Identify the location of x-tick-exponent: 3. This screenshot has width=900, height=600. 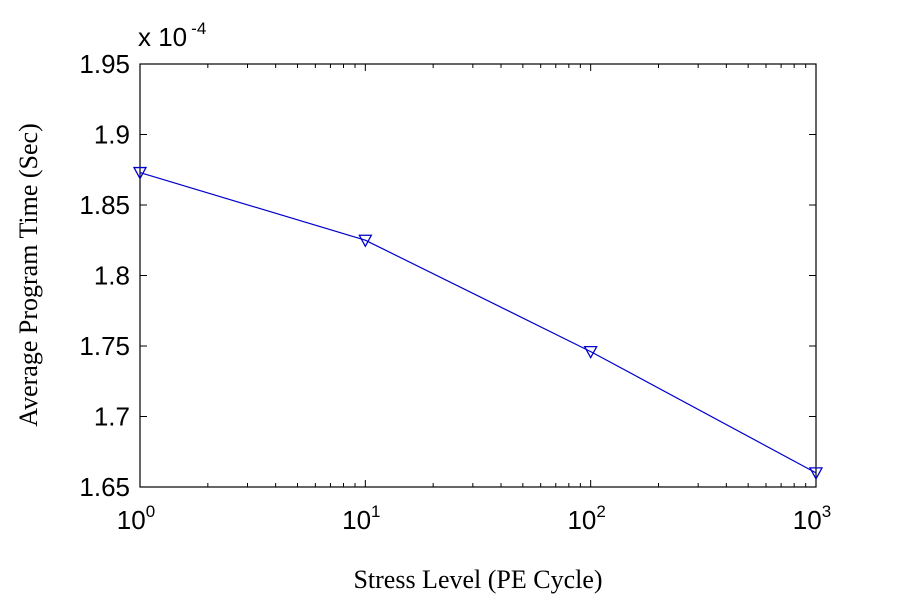
(826, 511).